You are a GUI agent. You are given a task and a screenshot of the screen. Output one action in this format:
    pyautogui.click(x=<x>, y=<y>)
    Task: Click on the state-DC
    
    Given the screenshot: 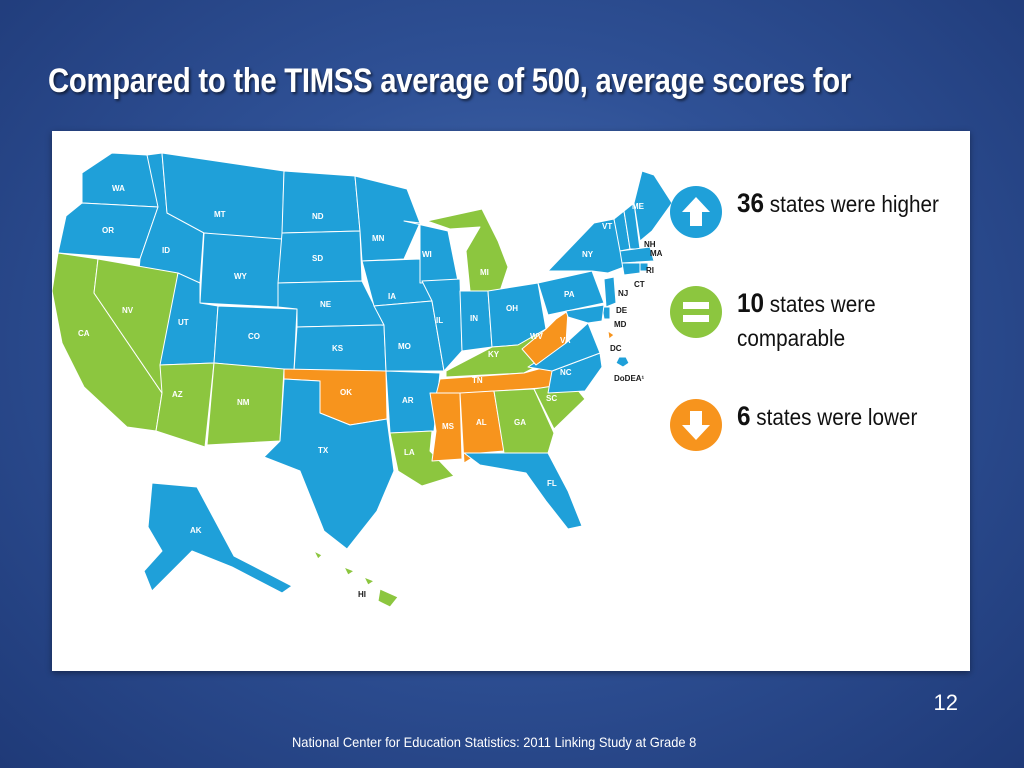 What is the action you would take?
    pyautogui.click(x=611, y=335)
    